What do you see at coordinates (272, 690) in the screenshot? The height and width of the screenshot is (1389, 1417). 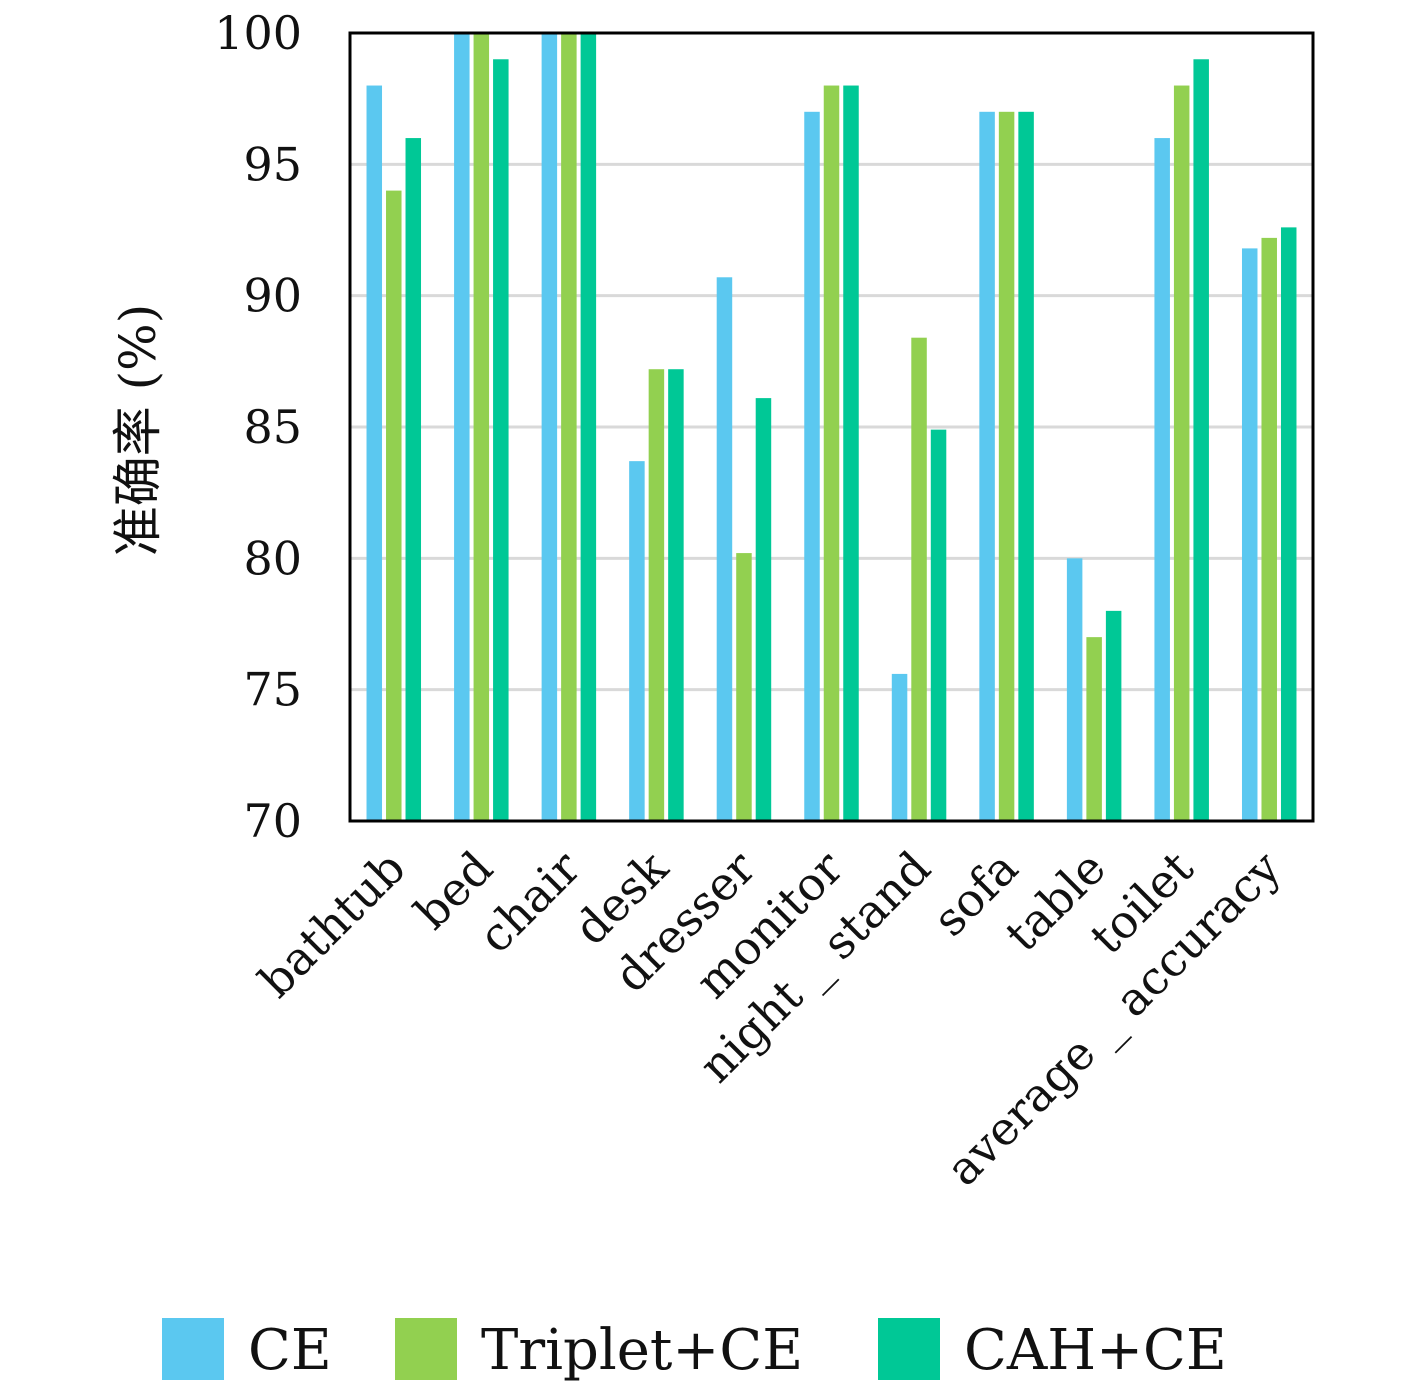 I see `y-tick-label: 75` at bounding box center [272, 690].